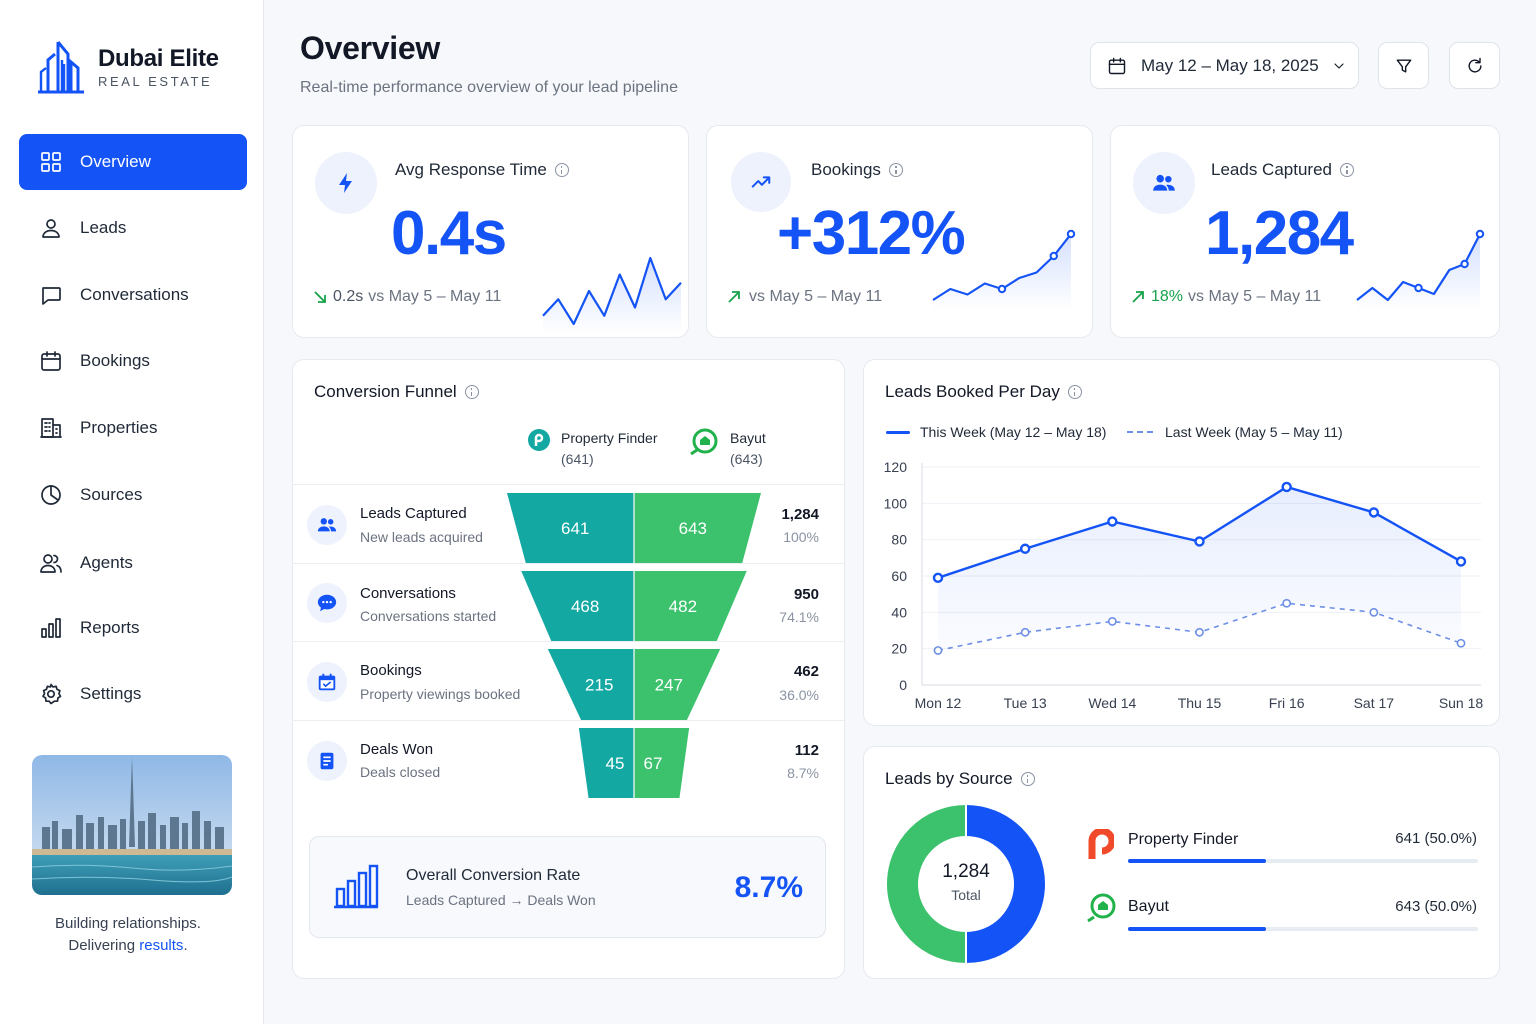  What do you see at coordinates (1101, 844) in the screenshot?
I see `property-finder-logo-icon` at bounding box center [1101, 844].